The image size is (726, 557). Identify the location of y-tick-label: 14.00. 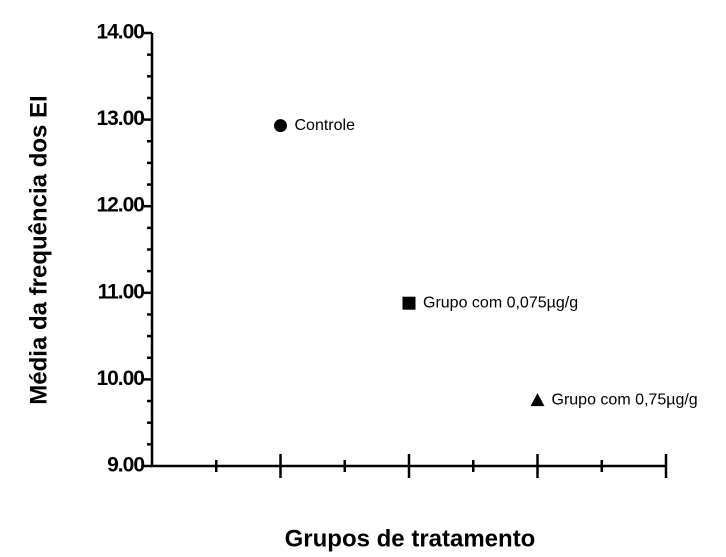
(120, 32).